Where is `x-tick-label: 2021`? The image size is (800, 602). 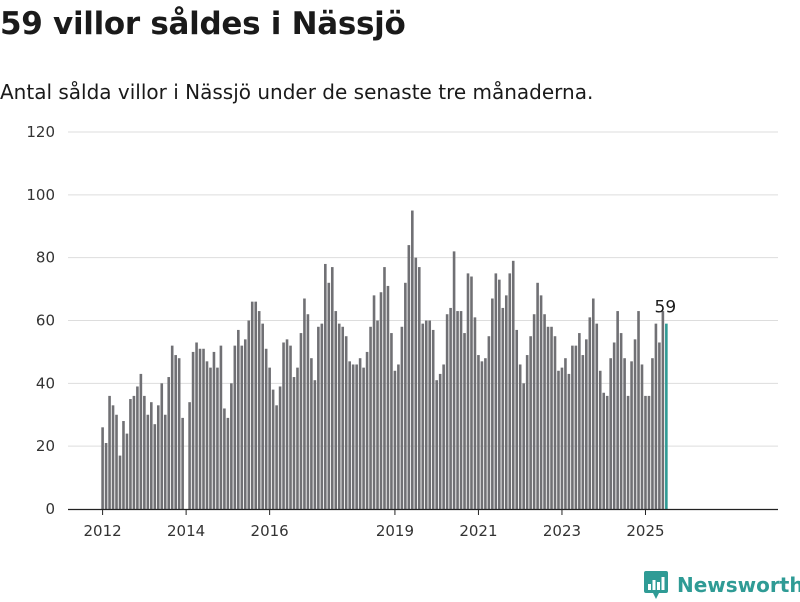
x-tick-label: 2021 is located at coordinates (478, 531).